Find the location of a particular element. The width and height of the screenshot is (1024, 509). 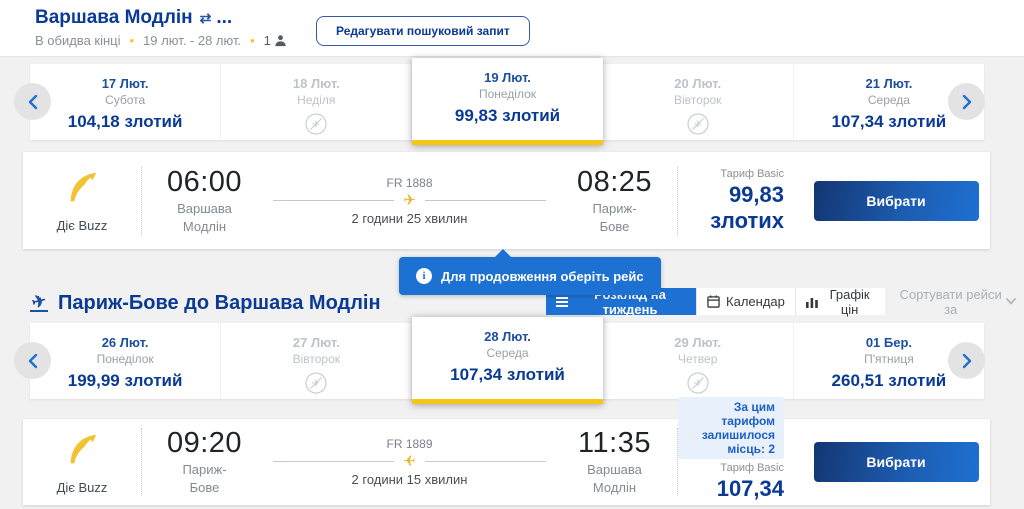

select-flight-tooltip: i Для продовження оберіть рейс is located at coordinates (530, 272).